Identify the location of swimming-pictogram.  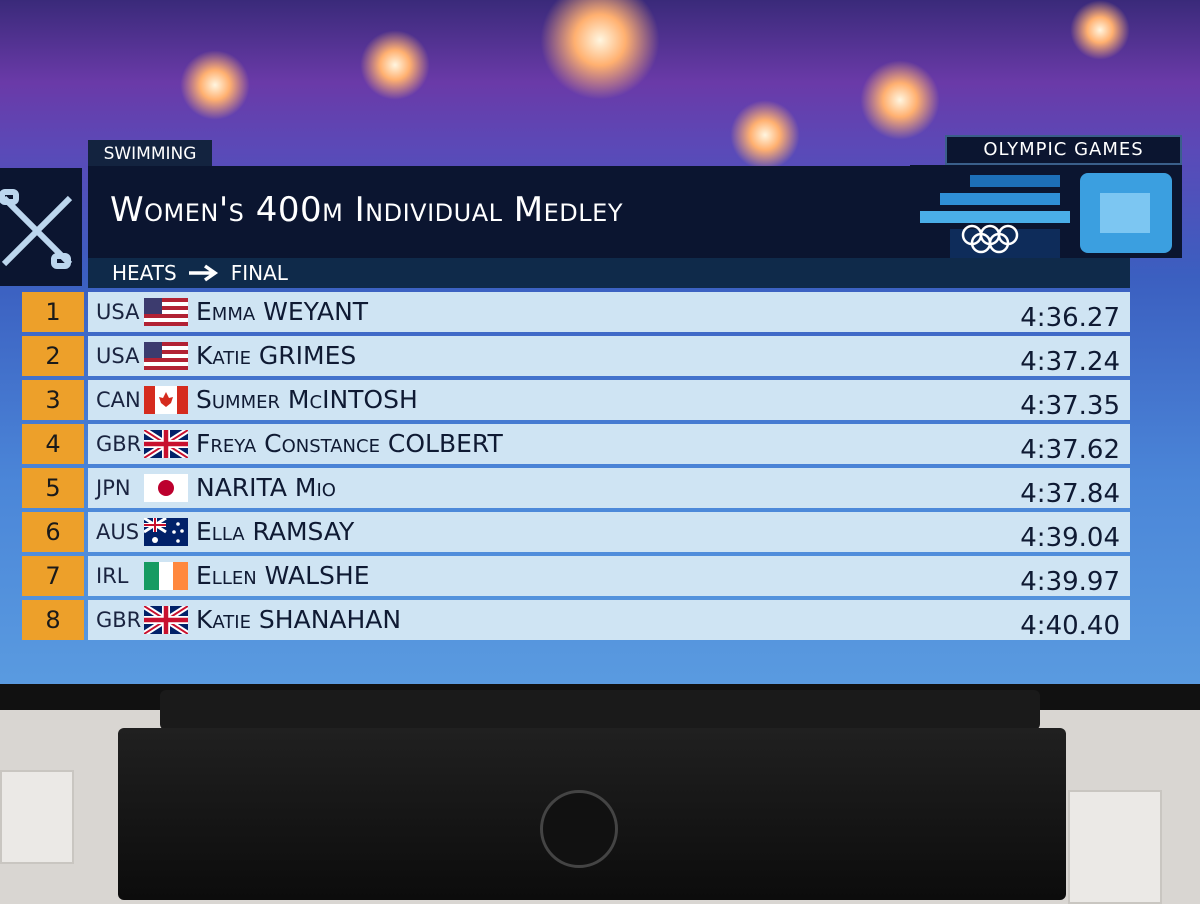
(41, 227).